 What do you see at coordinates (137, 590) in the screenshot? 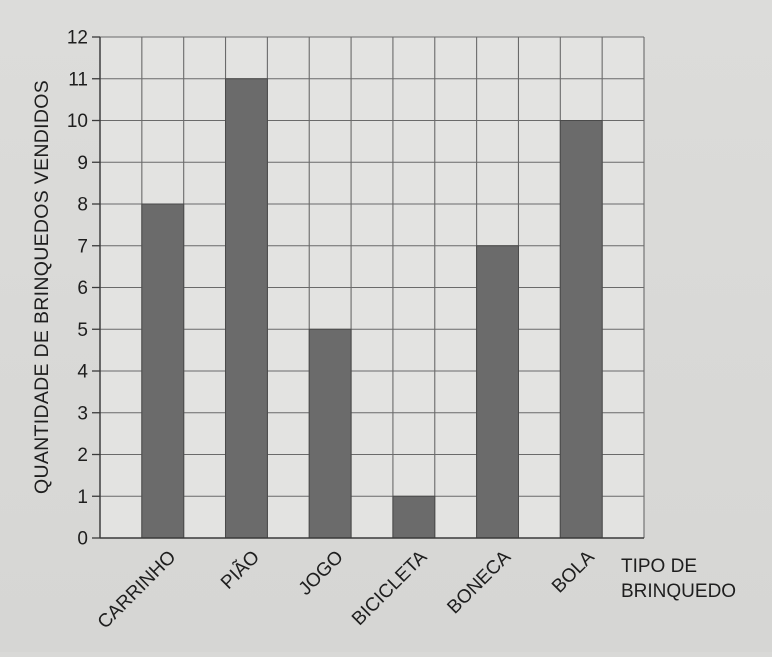
I see `x-tick-label: CARRINHO` at bounding box center [137, 590].